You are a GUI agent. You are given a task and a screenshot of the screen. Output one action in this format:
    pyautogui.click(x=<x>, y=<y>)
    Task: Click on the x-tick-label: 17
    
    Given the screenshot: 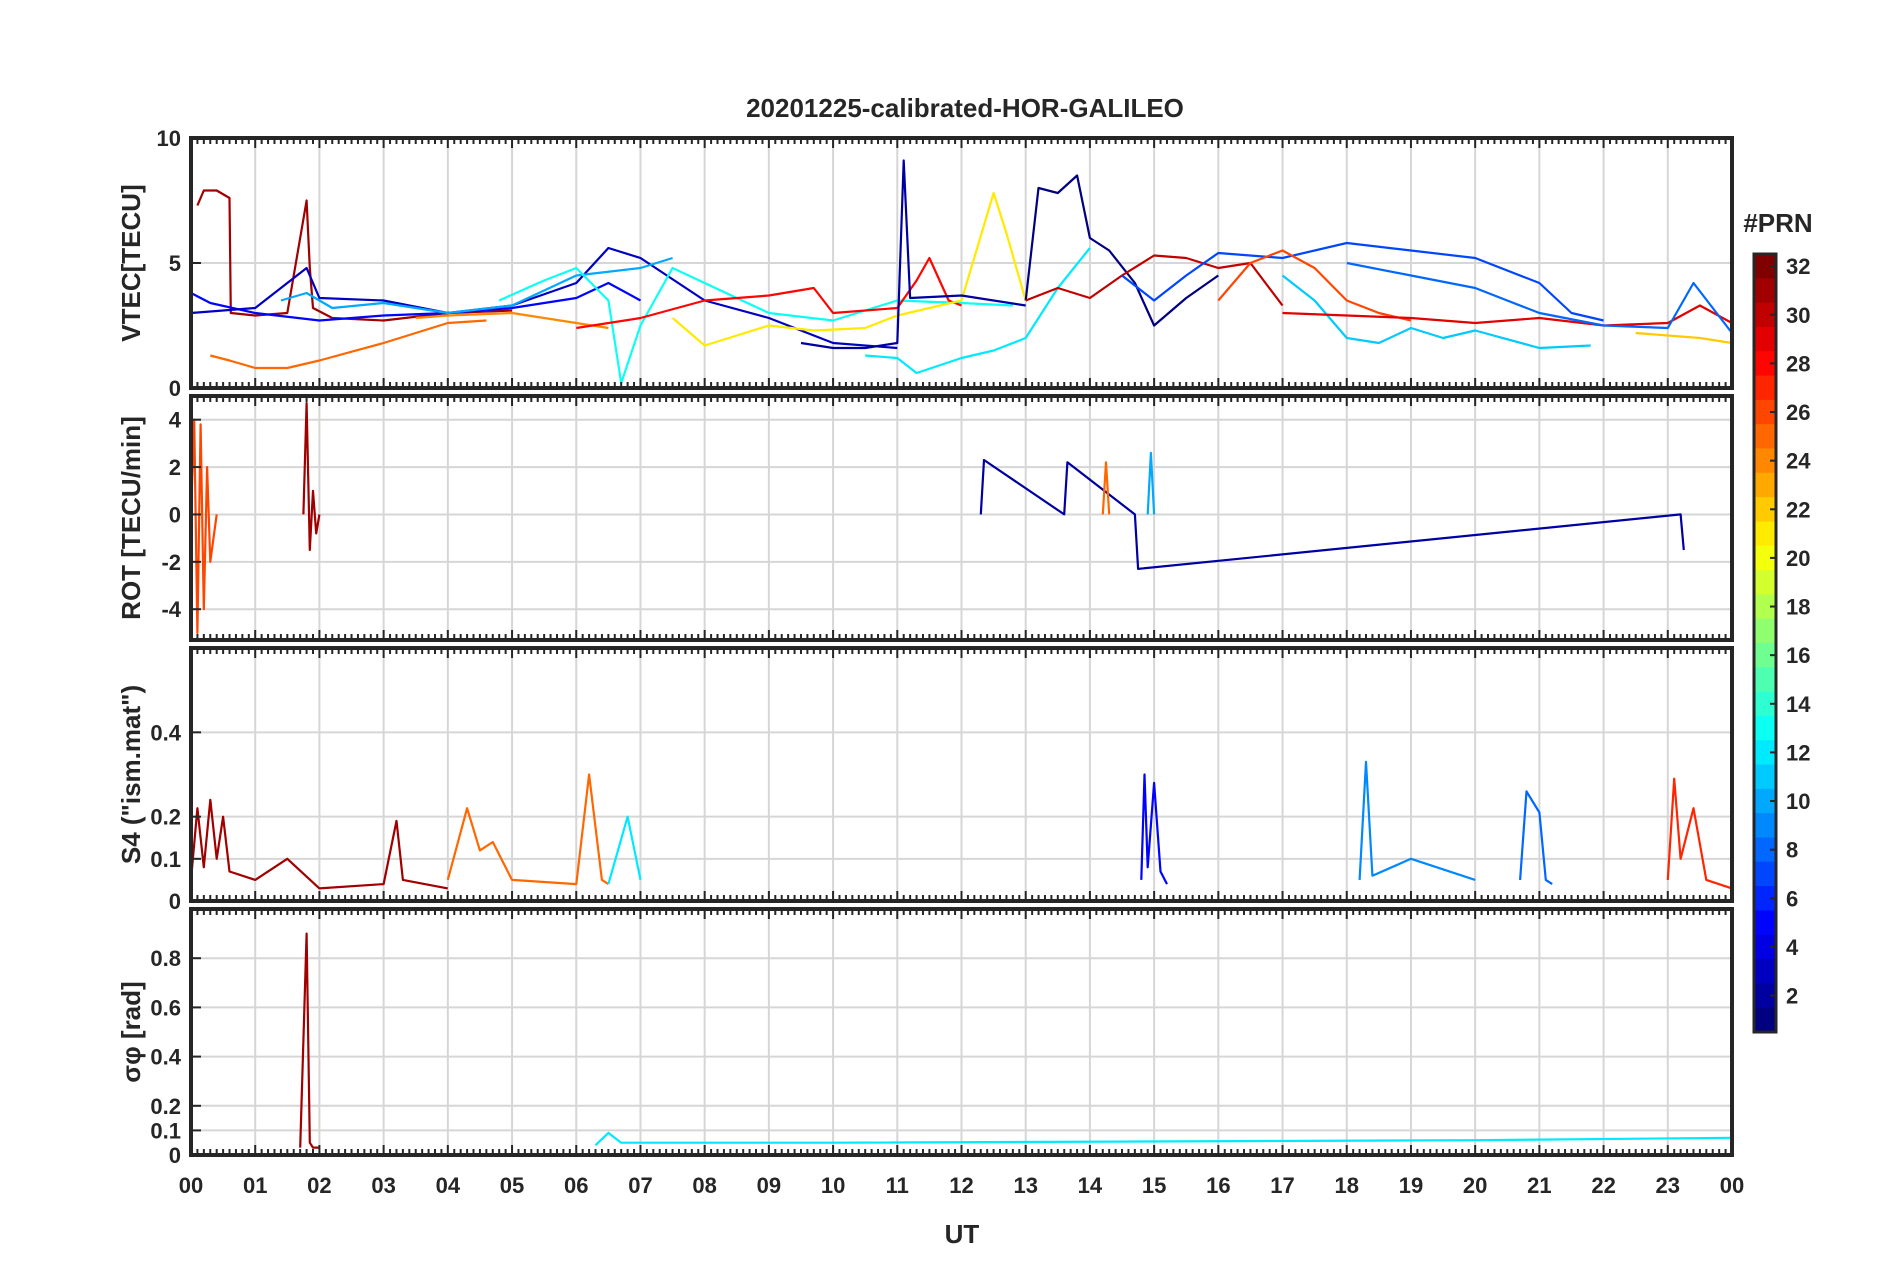 What is the action you would take?
    pyautogui.click(x=1282, y=1185)
    